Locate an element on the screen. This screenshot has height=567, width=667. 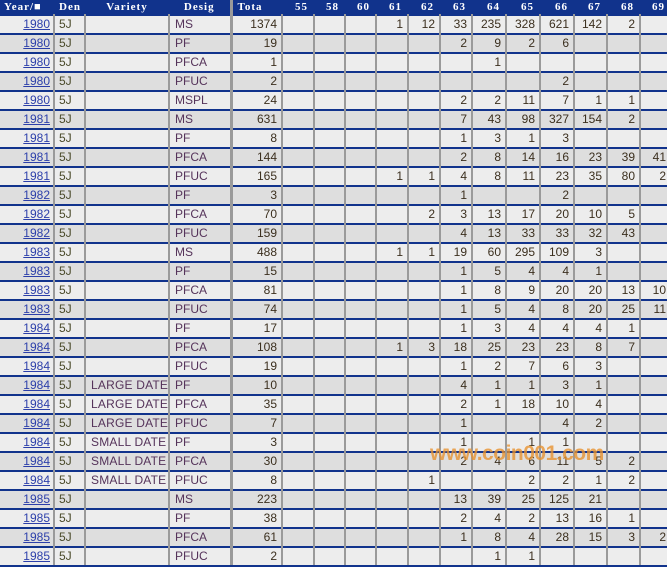
cell-desig: PFUC is located at coordinates (200, 423).